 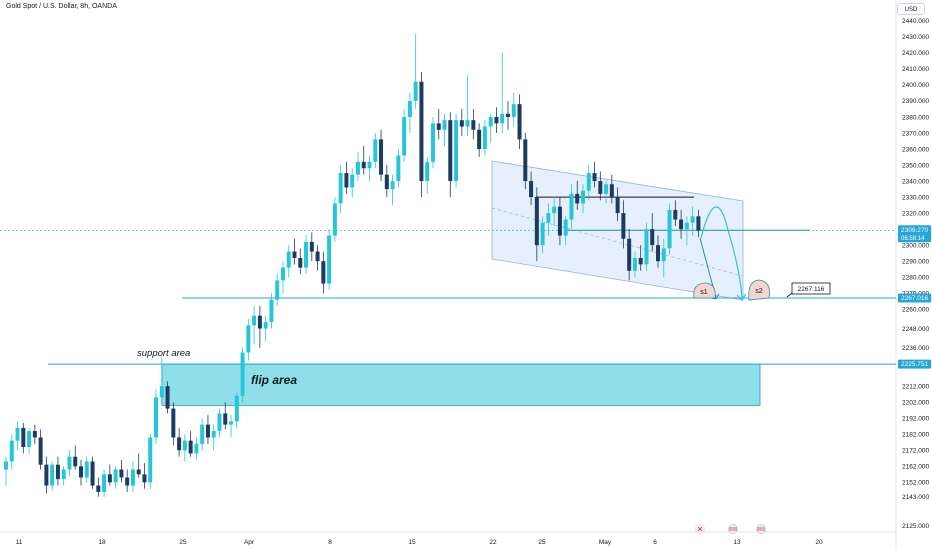 I want to click on price-marker-value: 2309.270, so click(x=914, y=230).